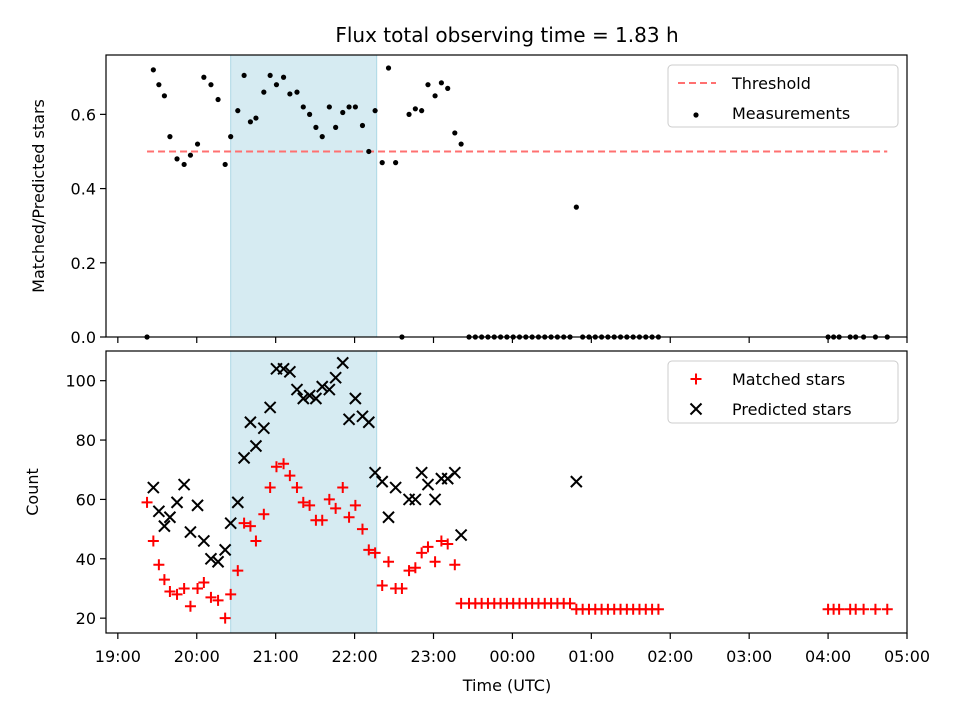  What do you see at coordinates (433, 656) in the screenshot?
I see `x-tick-label: 23:00` at bounding box center [433, 656].